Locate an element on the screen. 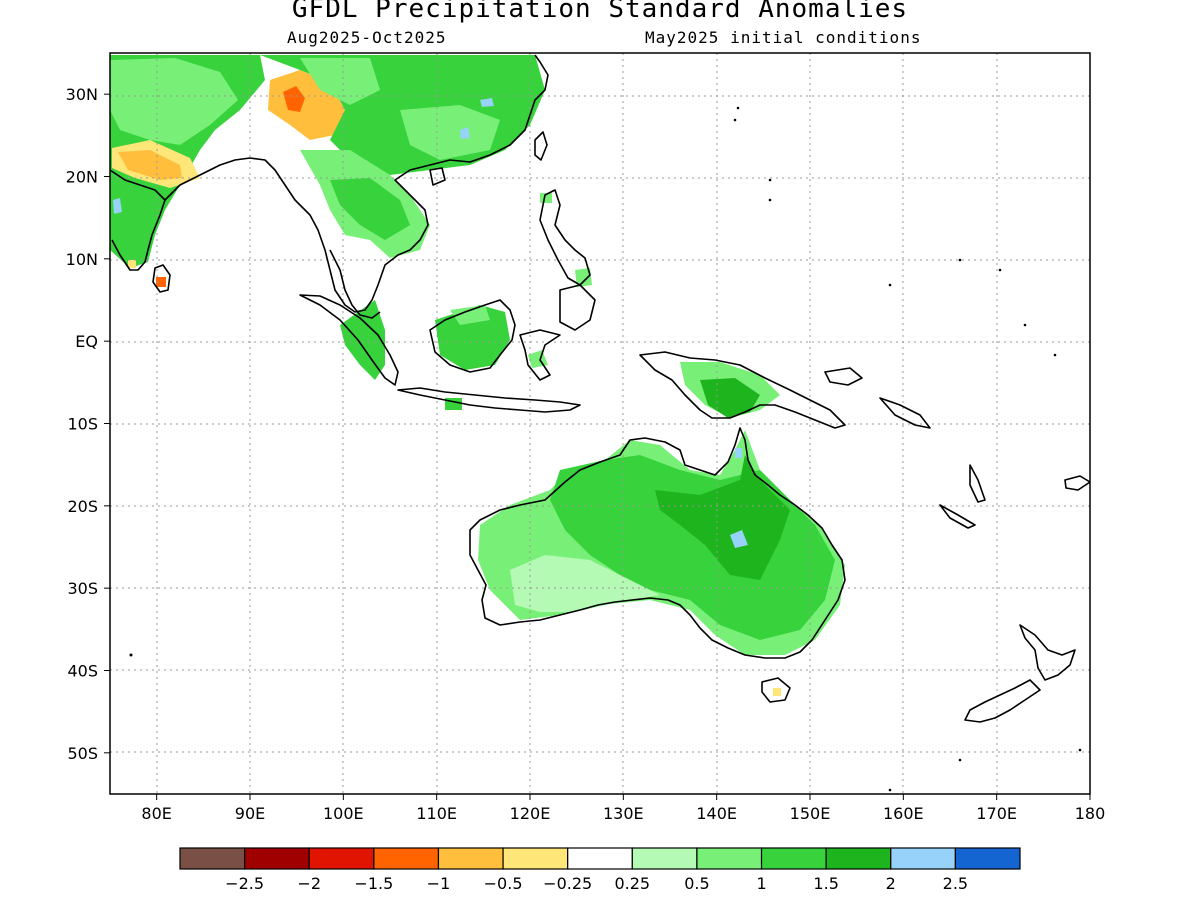 This screenshot has height=900, width=1200. anomaly-borneo is located at coordinates (472, 337).